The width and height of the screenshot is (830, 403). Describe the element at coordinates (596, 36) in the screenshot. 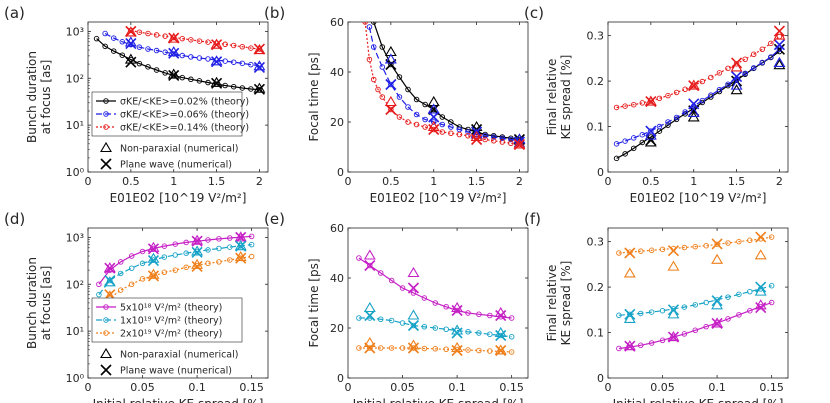

I see `y-tick-label: 0.3` at that location.